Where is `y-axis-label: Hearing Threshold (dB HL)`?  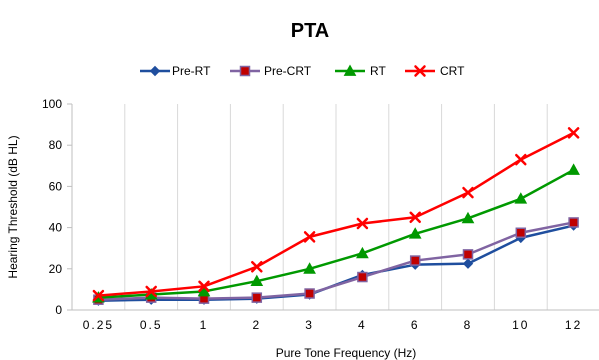 y-axis-label: Hearing Threshold (dB HL) is located at coordinates (13, 206).